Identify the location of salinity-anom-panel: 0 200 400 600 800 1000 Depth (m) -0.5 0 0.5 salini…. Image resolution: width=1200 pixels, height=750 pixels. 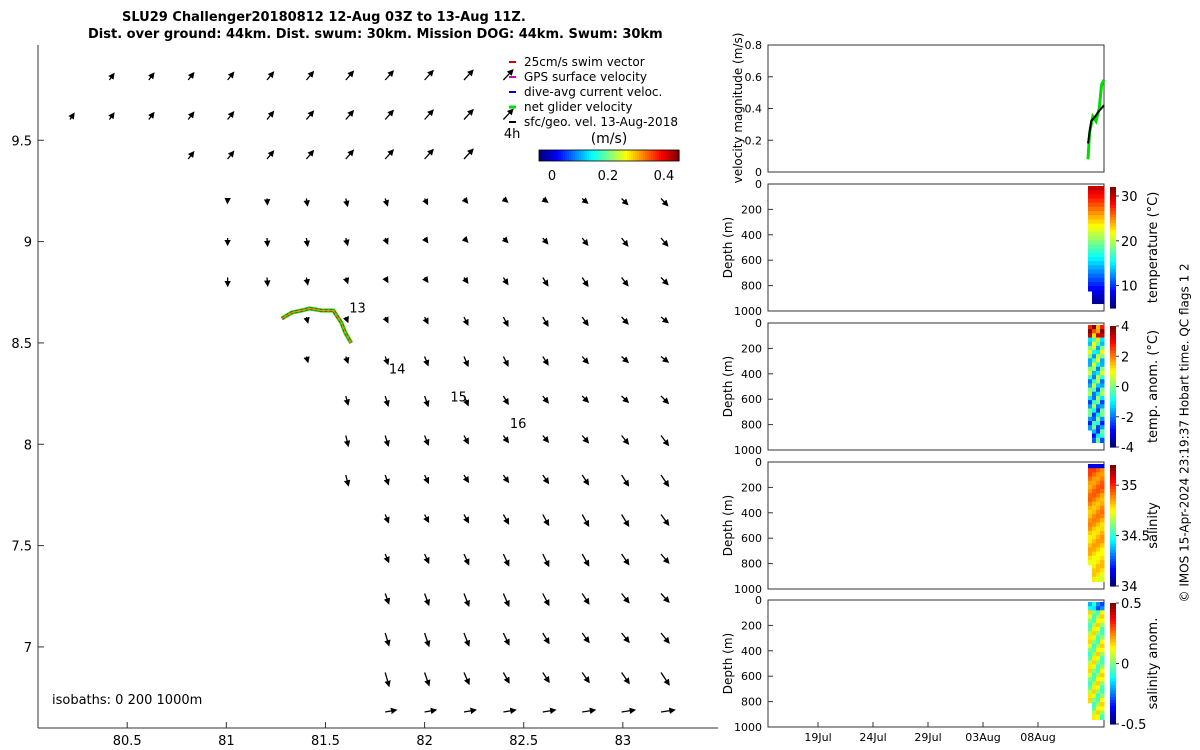
(941, 664).